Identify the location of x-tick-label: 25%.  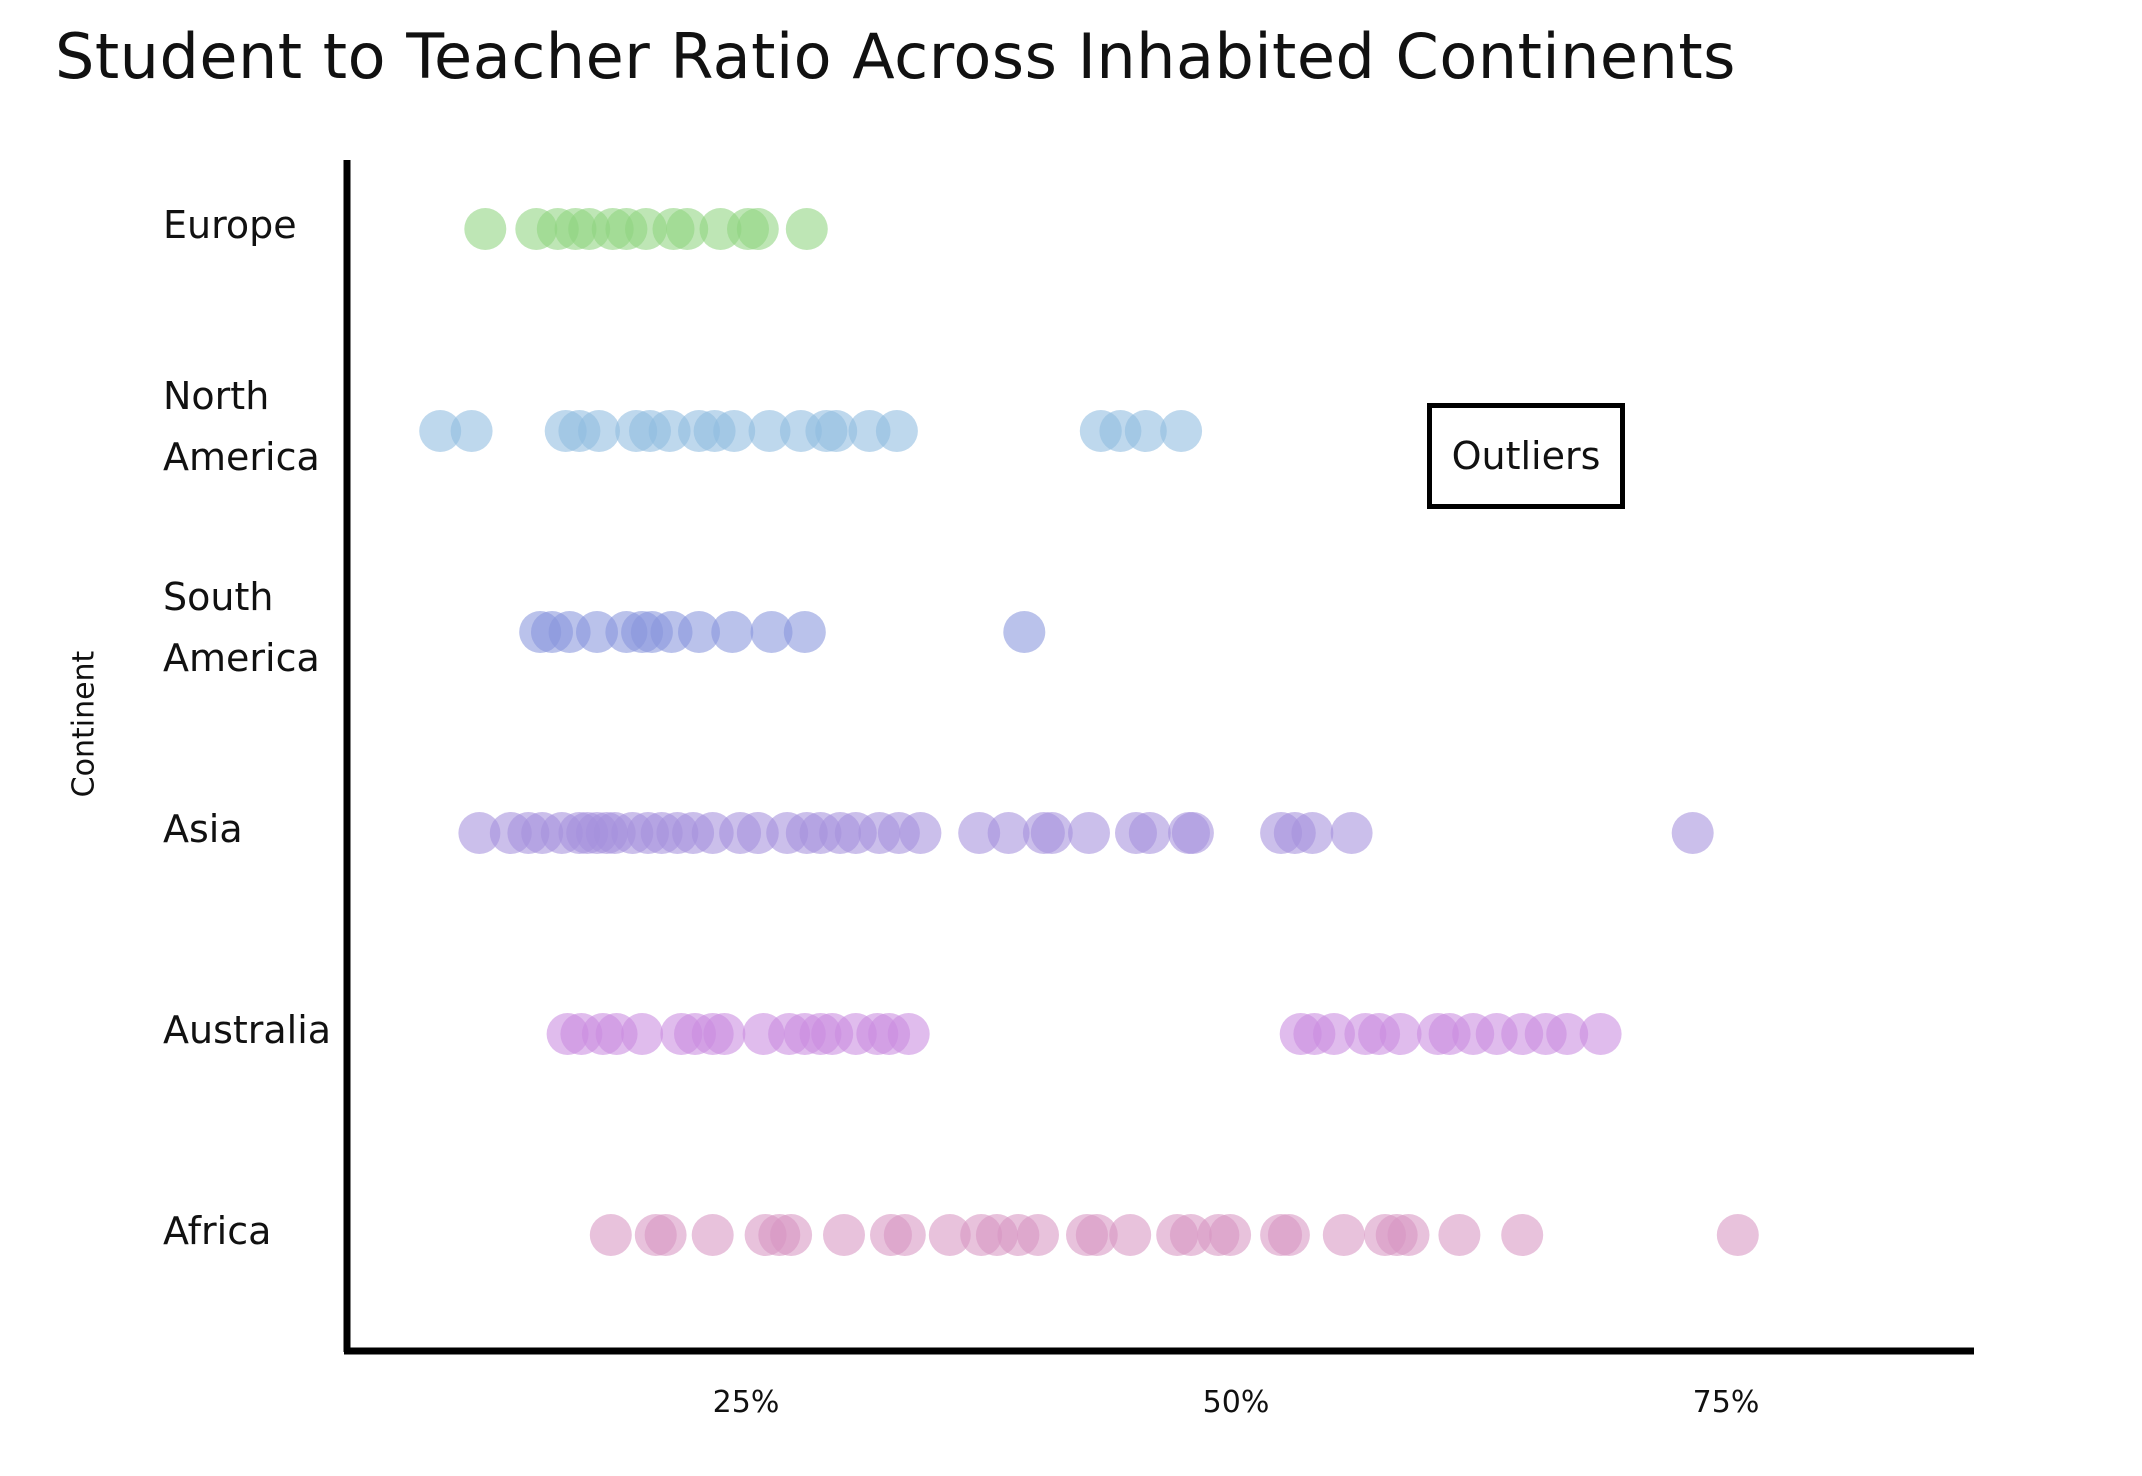
(746, 1402).